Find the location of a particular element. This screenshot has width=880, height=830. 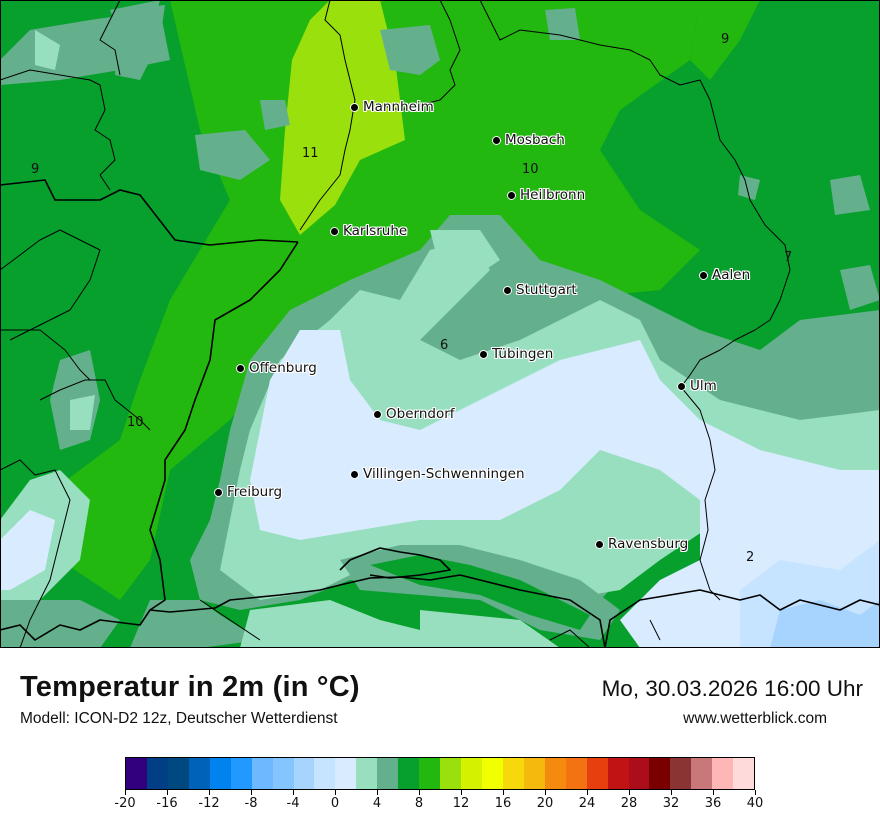

colorbar-tick-label: 28 is located at coordinates (629, 803).